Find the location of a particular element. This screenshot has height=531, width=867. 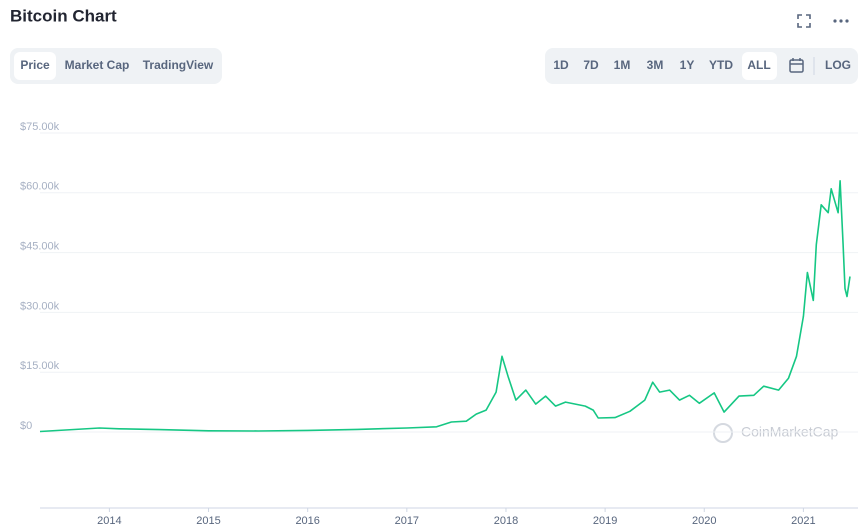

active-tab is located at coordinates (35, 66).